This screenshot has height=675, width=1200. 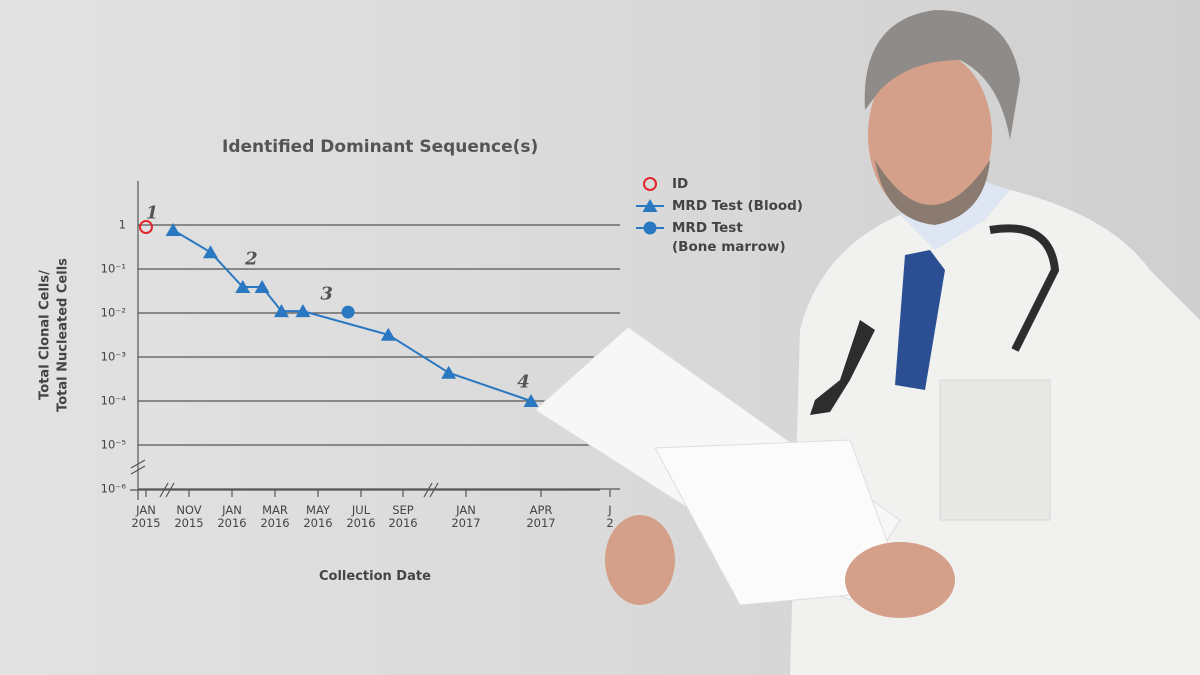 I want to click on x-tick-label: JAN 2017, so click(x=466, y=517).